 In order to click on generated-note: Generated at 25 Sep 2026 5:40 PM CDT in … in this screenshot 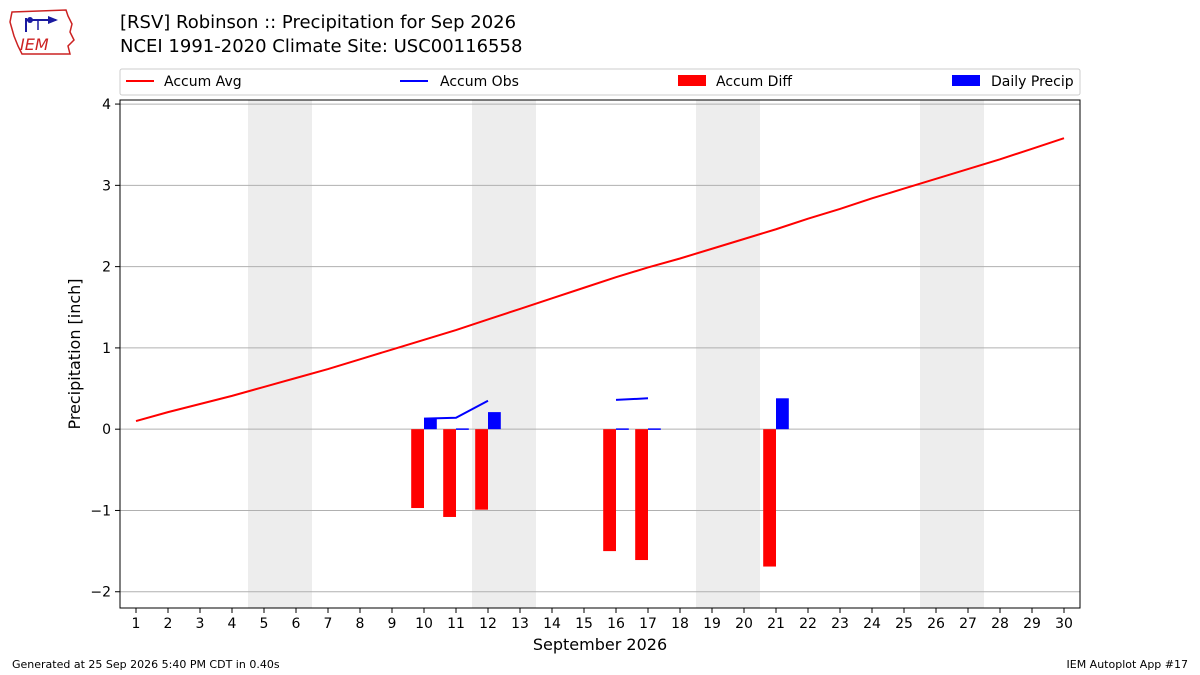, I will do `click(146, 664)`.